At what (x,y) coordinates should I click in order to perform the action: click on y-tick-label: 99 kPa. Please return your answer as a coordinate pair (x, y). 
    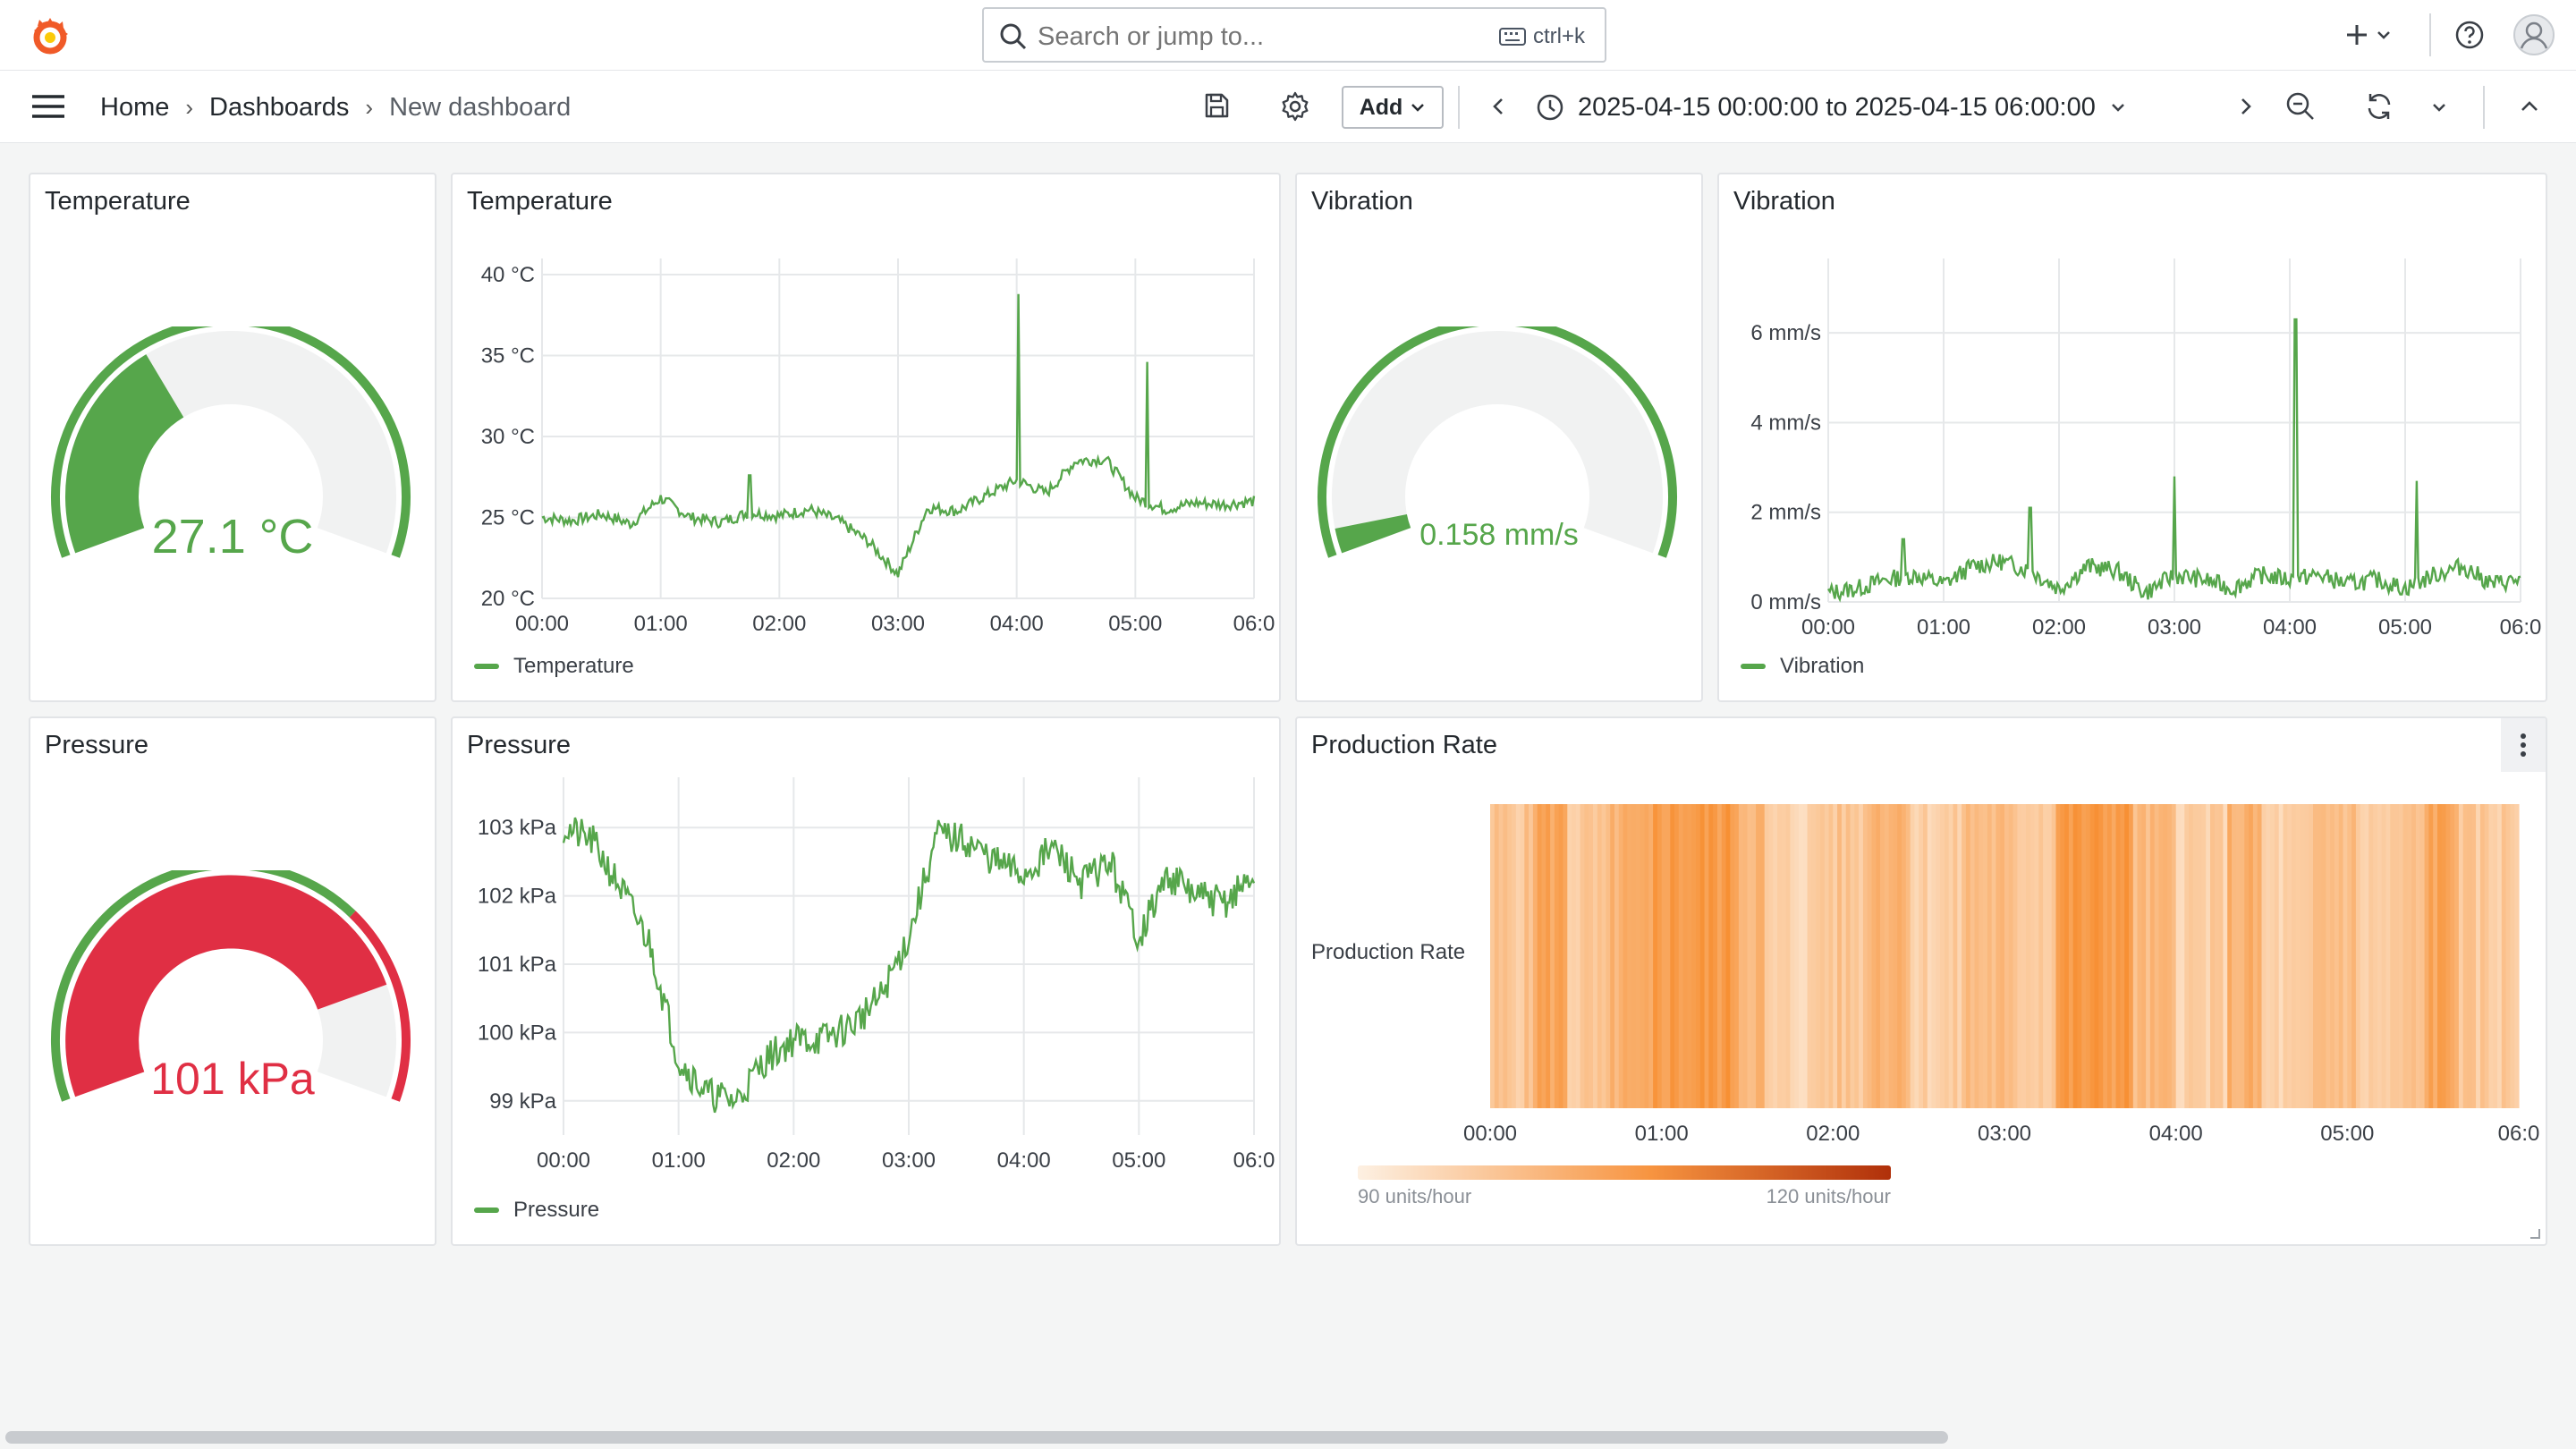
    Looking at the image, I should click on (522, 1101).